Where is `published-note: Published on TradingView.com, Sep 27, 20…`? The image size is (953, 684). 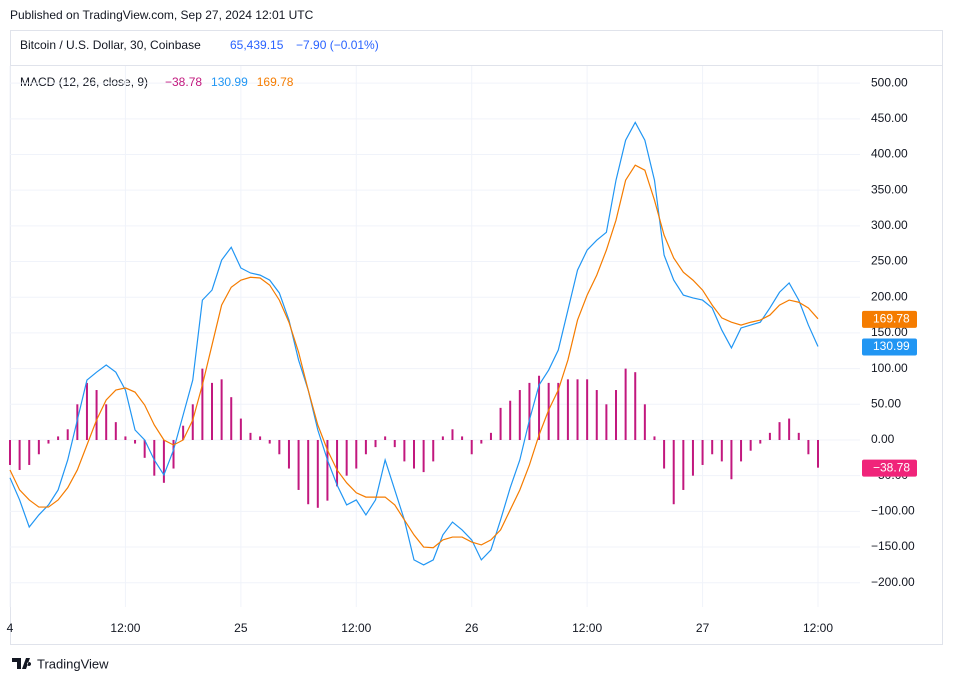 published-note: Published on TradingView.com, Sep 27, 20… is located at coordinates (162, 15).